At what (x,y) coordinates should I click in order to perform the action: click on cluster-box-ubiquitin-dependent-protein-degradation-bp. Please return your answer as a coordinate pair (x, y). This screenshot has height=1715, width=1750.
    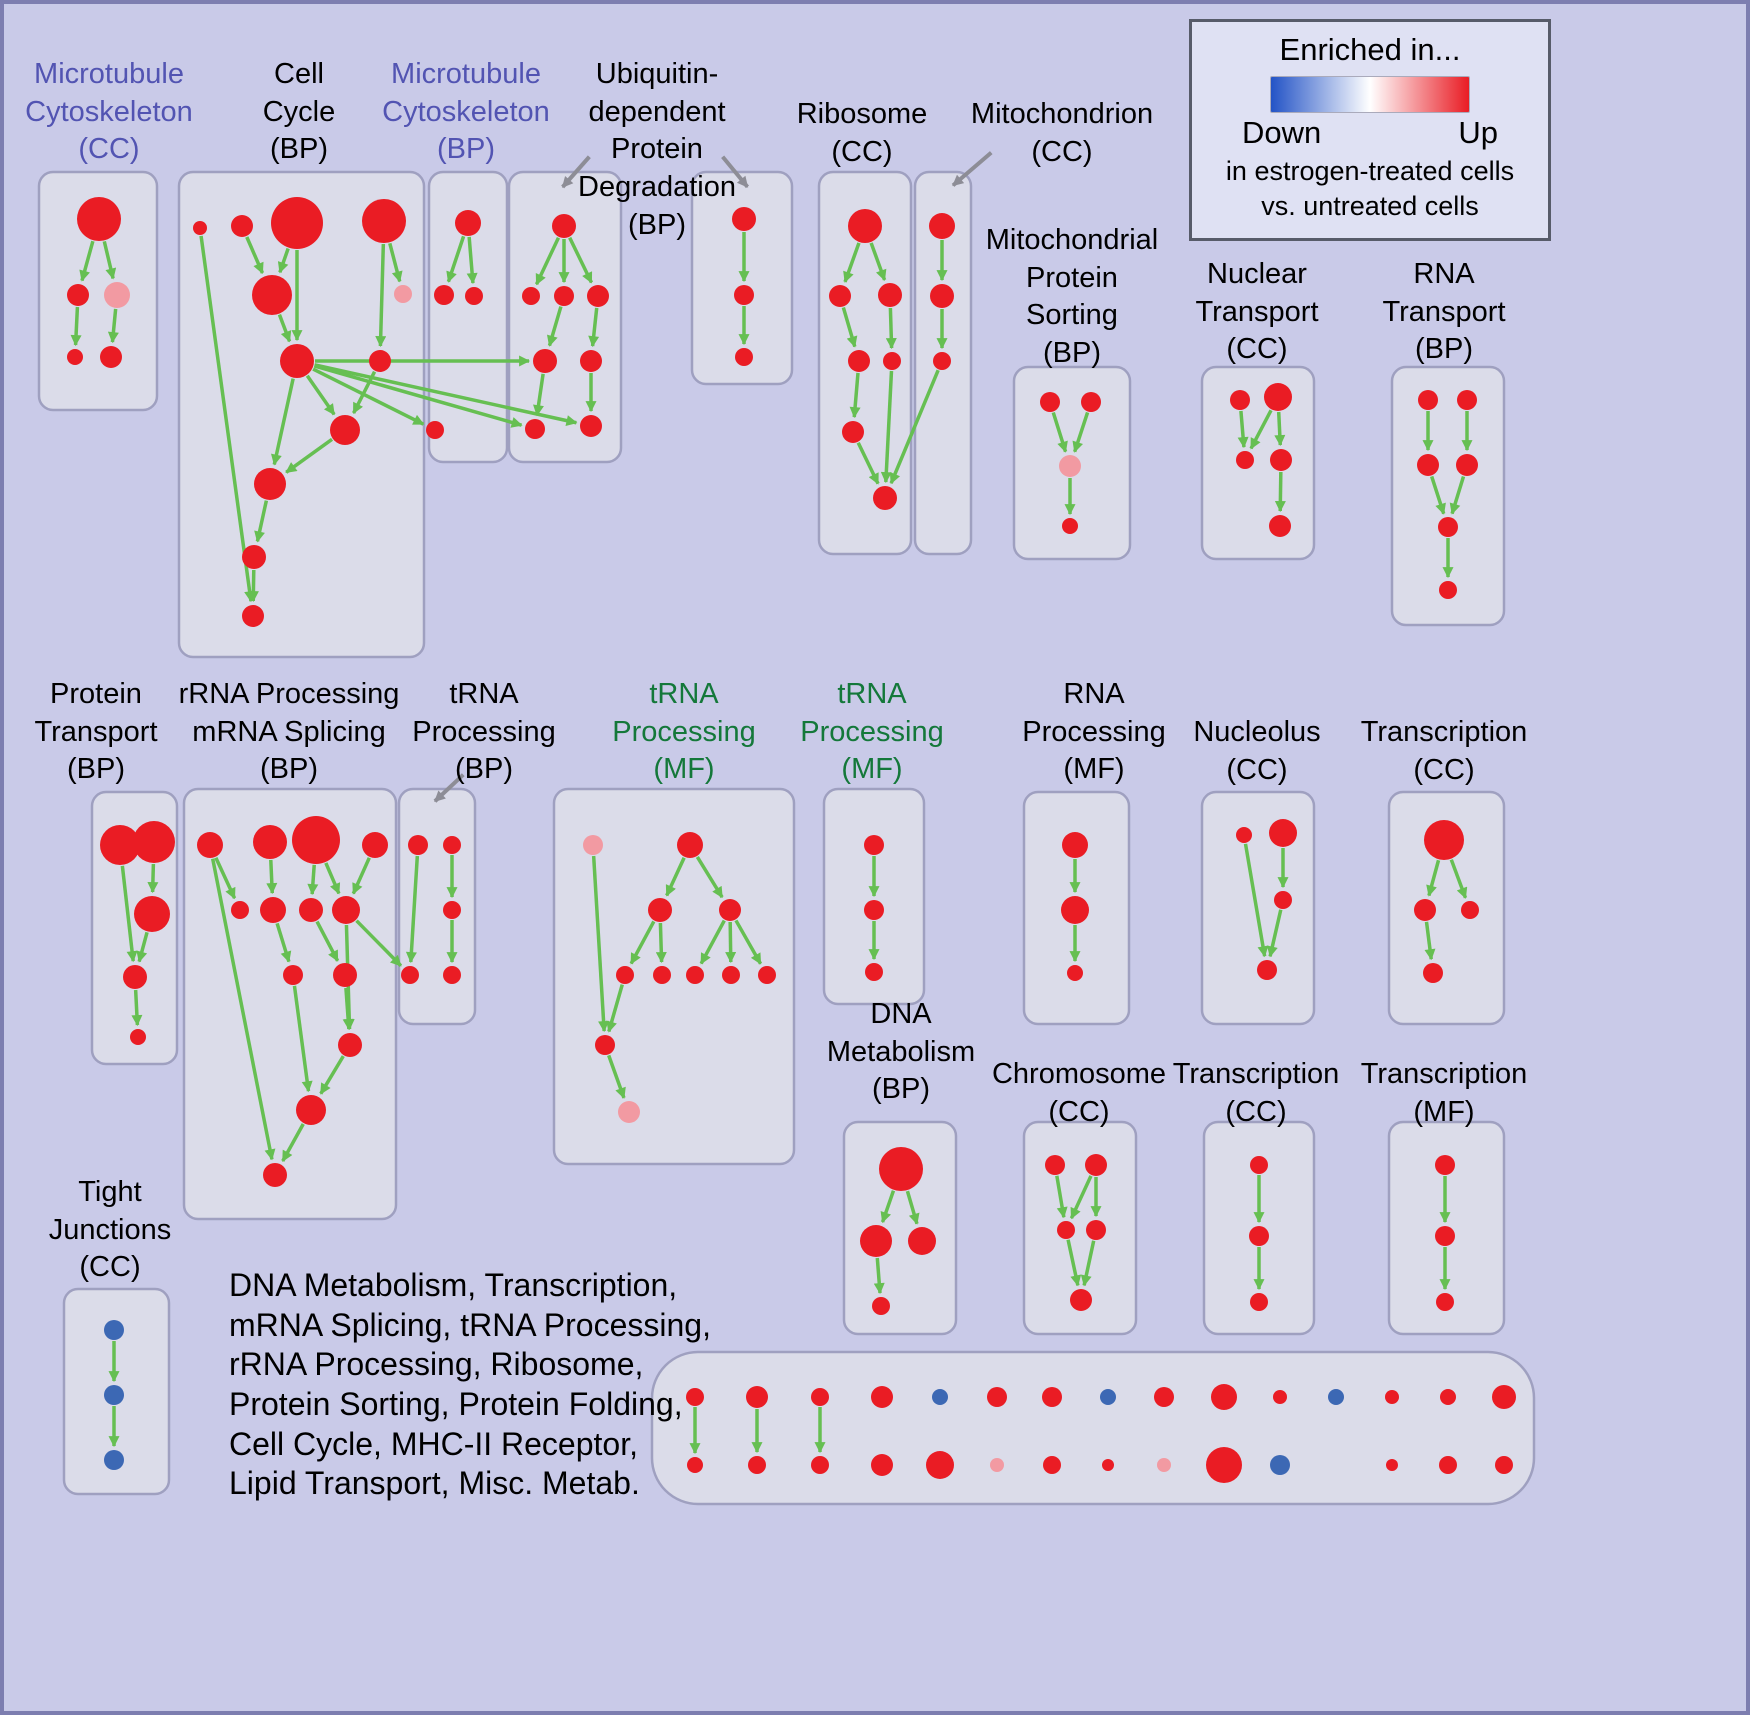
    Looking at the image, I should click on (565, 317).